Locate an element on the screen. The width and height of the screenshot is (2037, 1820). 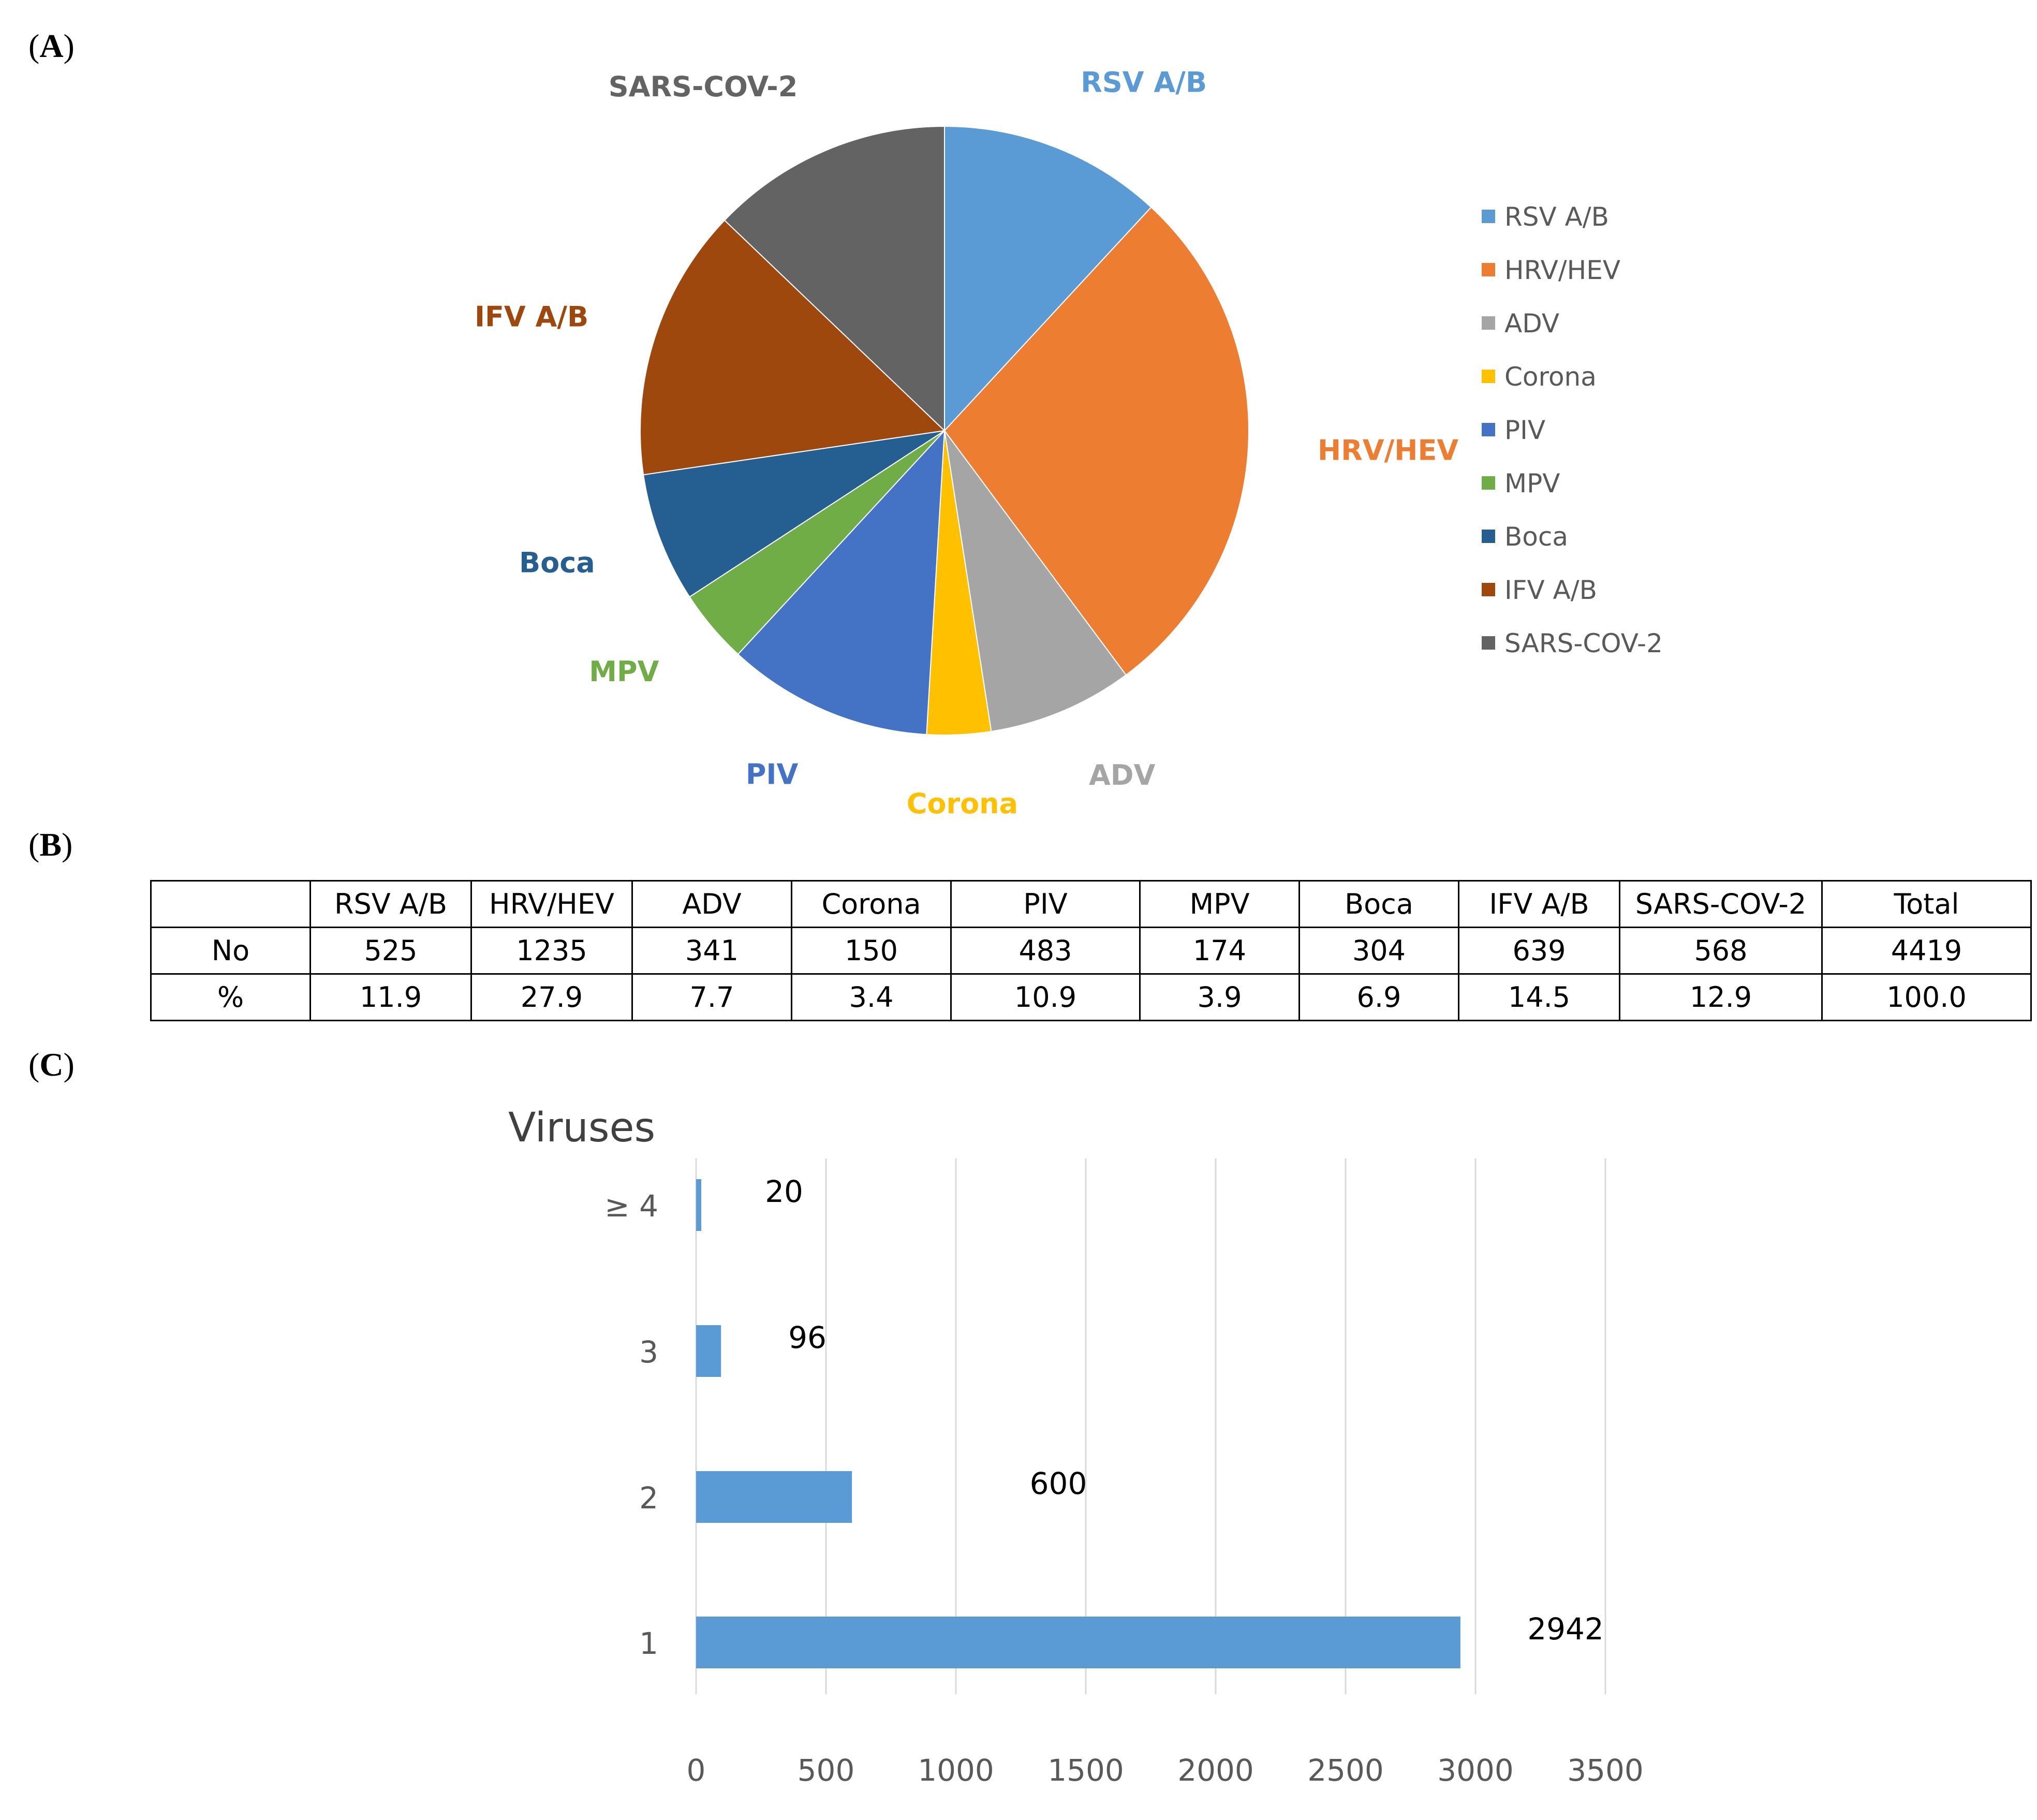
legend-swatch-rsv-a-b is located at coordinates (1489, 216).